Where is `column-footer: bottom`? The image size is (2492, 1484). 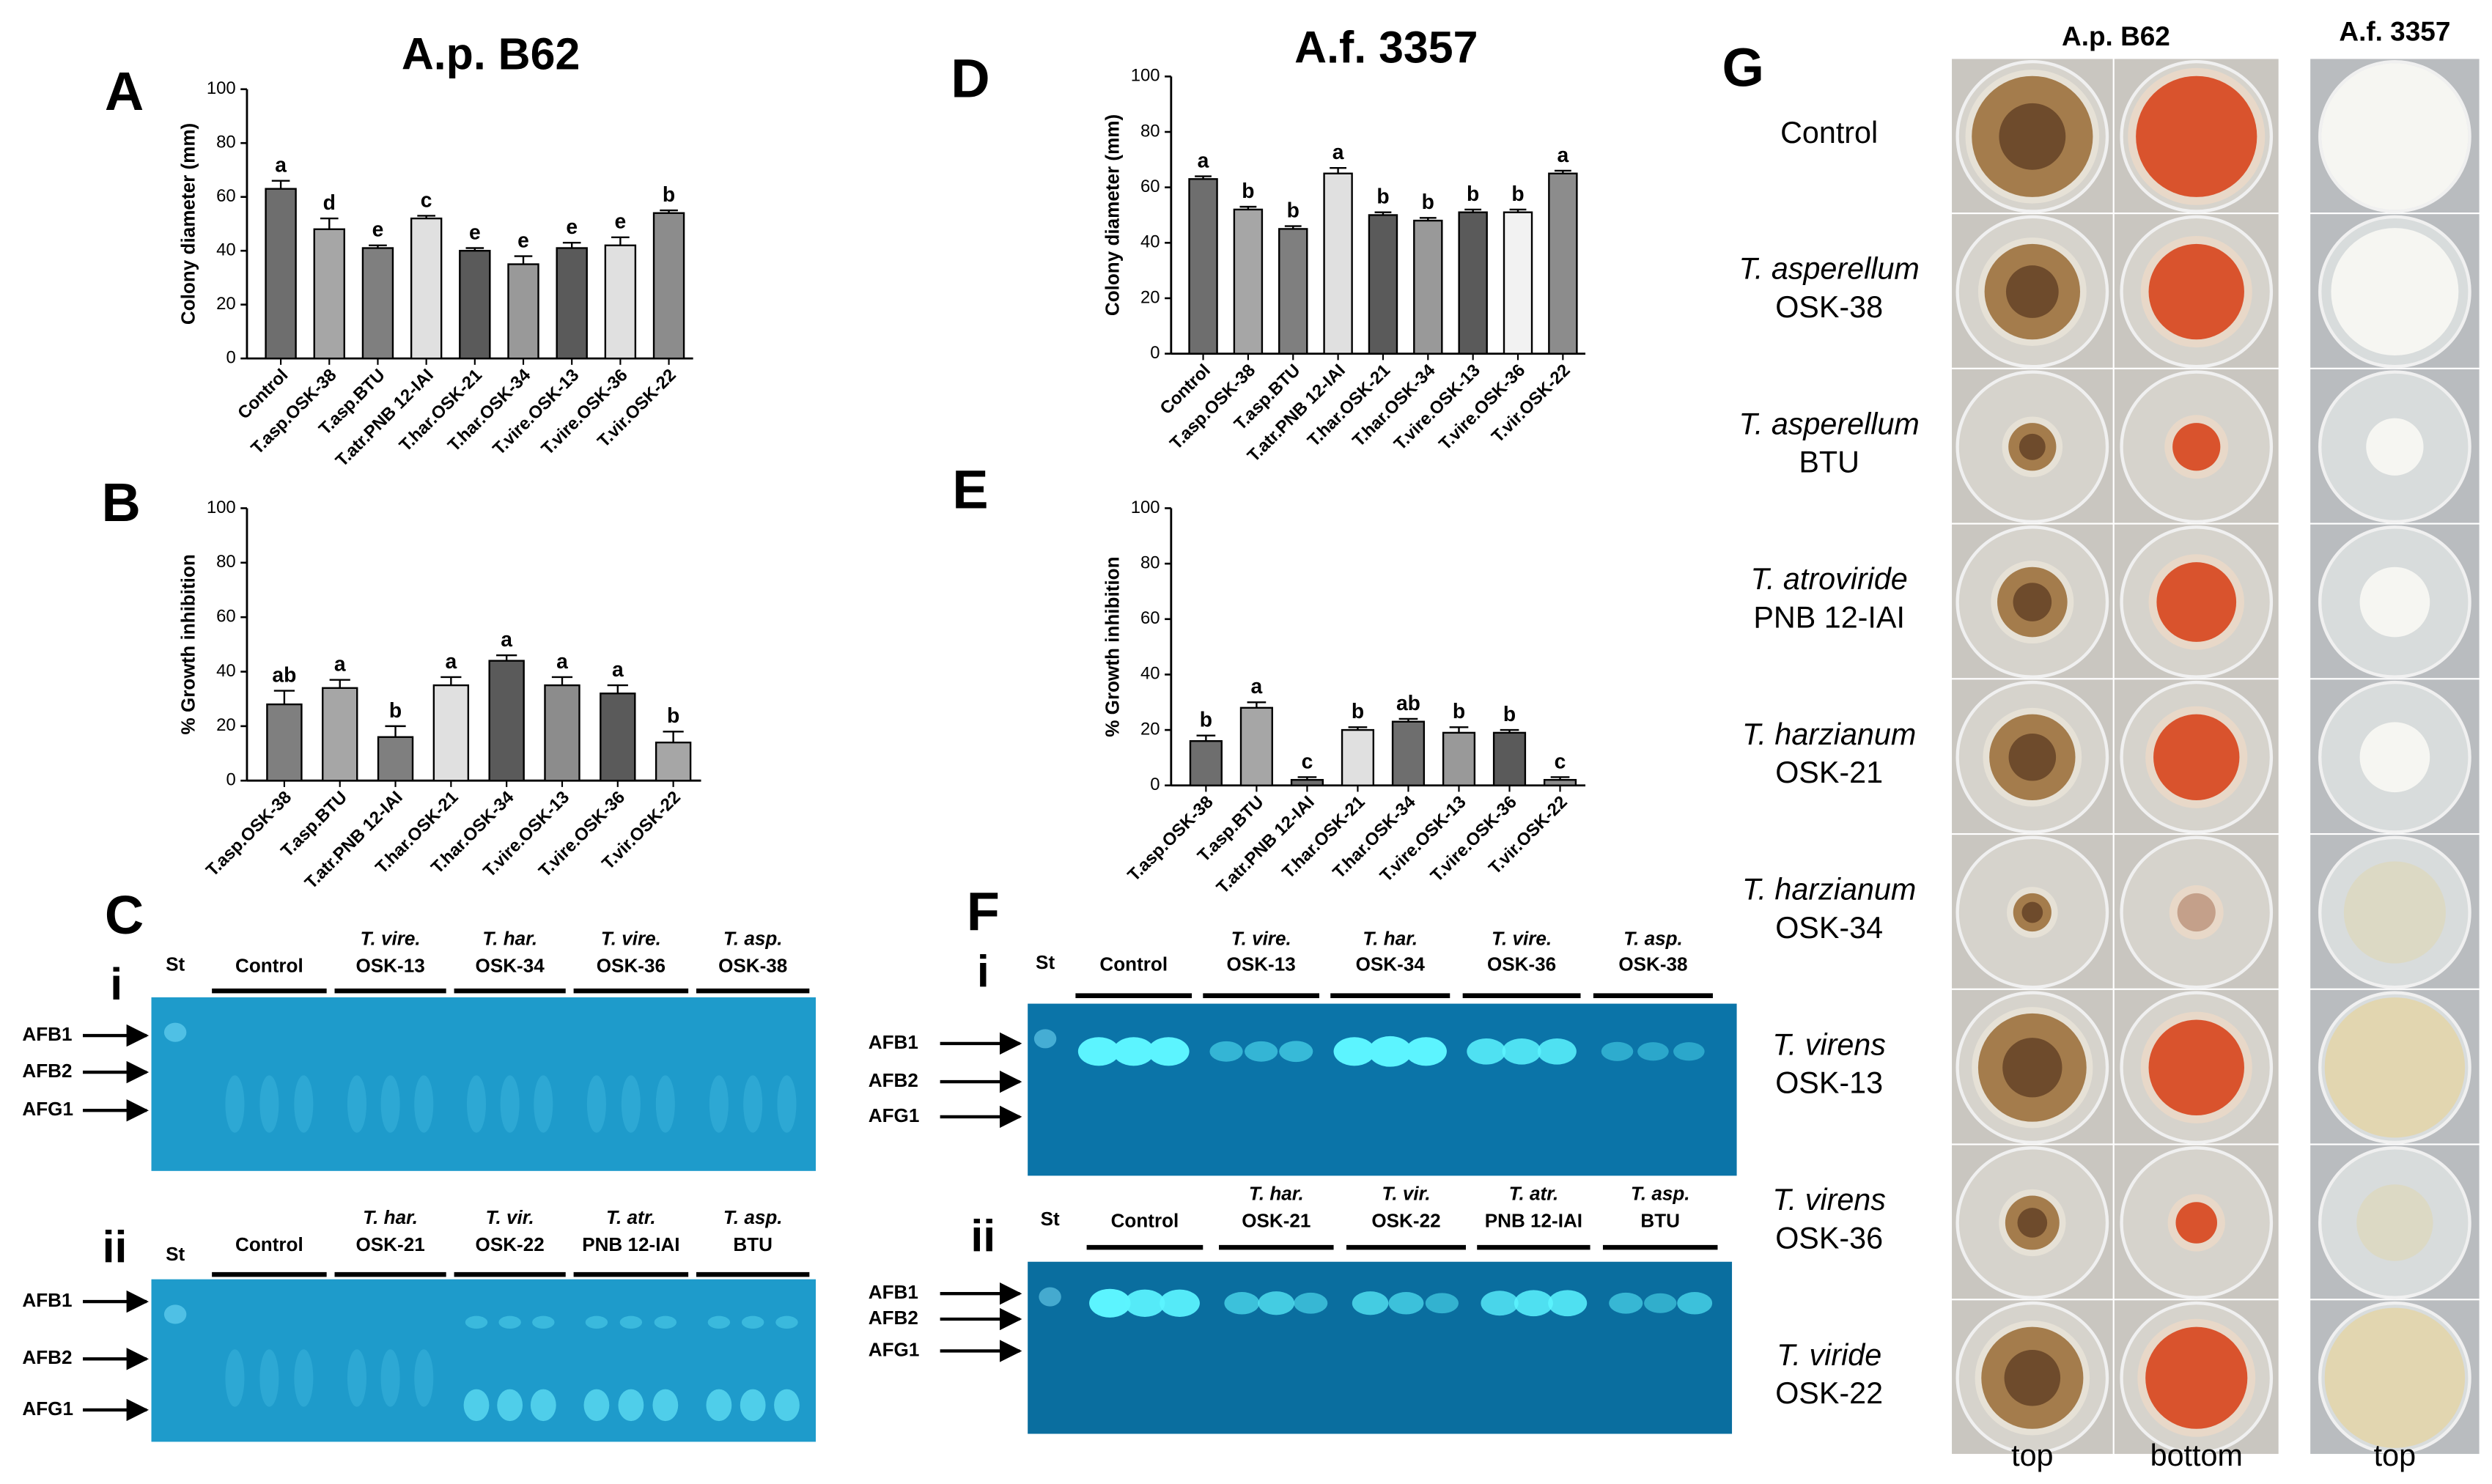
column-footer: bottom is located at coordinates (2196, 1455).